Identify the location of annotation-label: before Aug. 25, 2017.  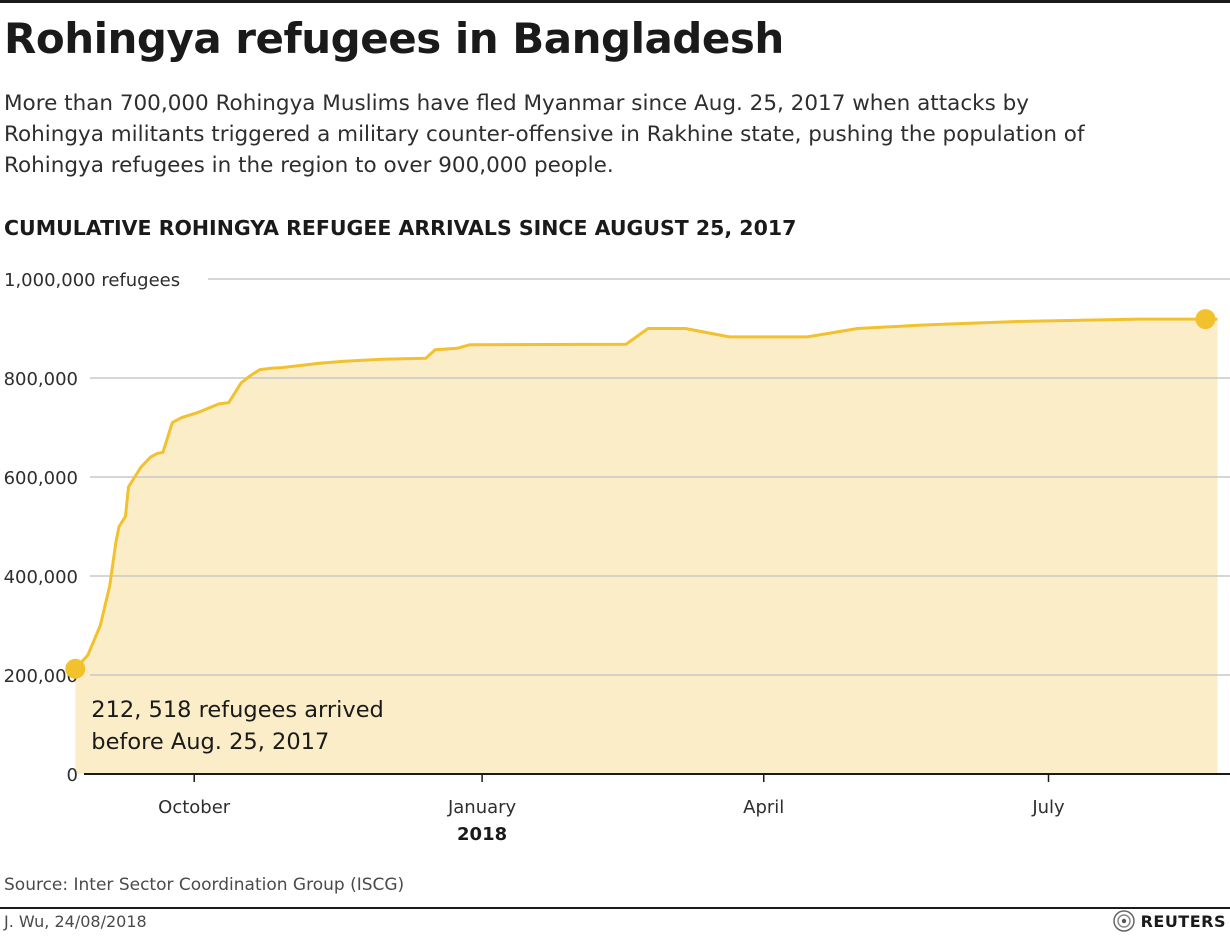
(210, 742).